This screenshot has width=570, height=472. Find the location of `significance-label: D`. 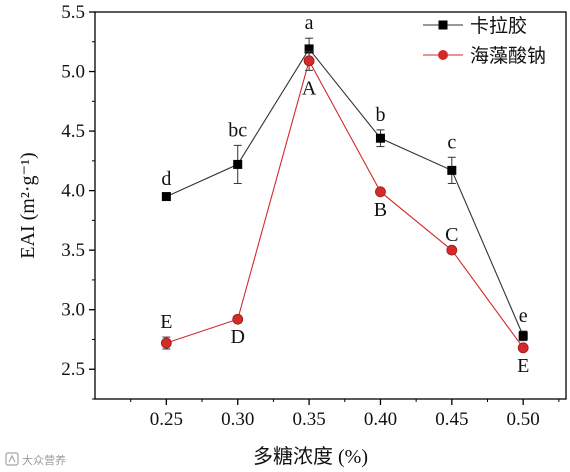

significance-label: D is located at coordinates (238, 337).